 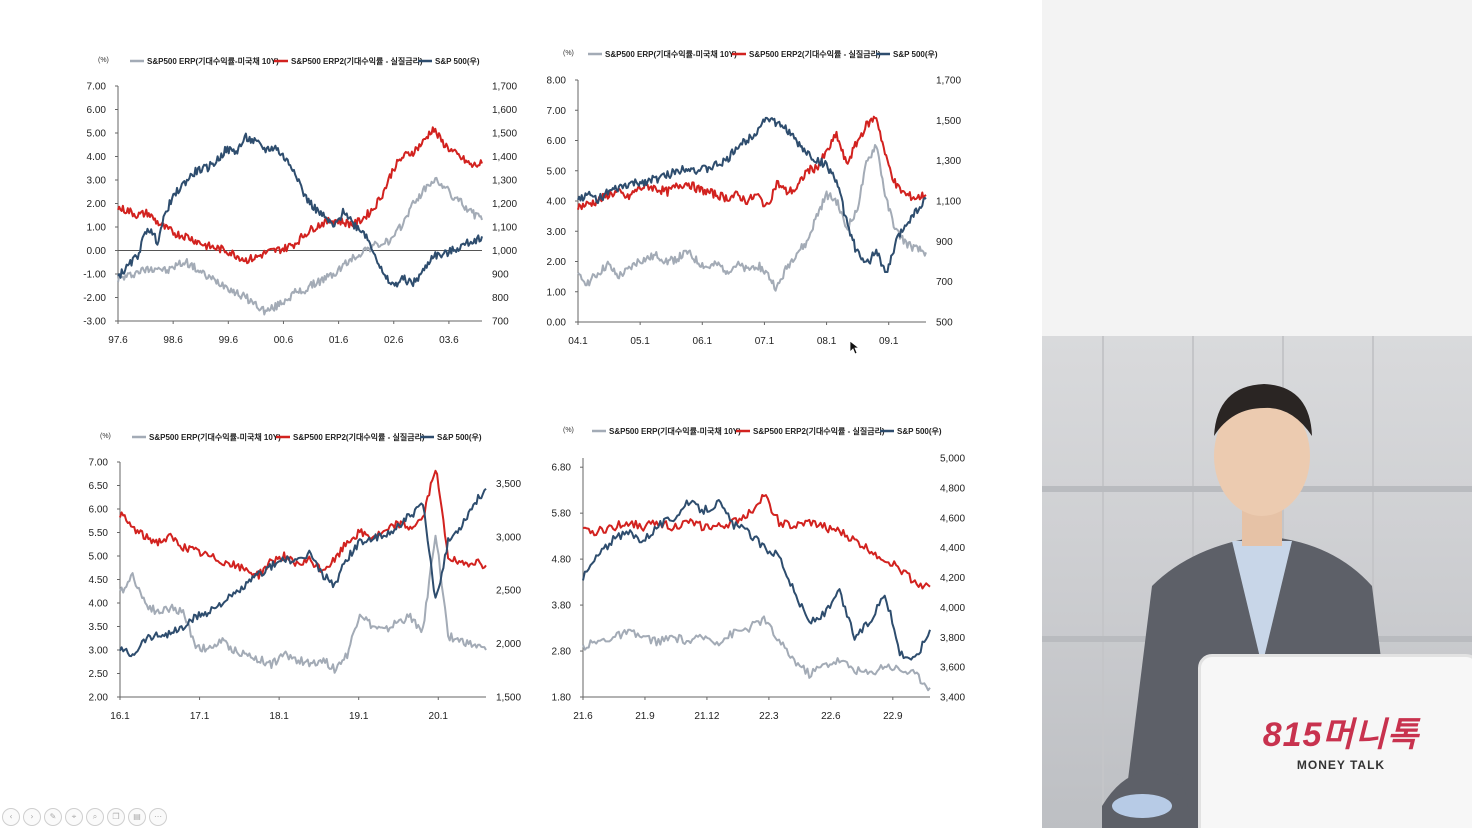 What do you see at coordinates (508, 644) in the screenshot?
I see `y-tick-label-right: 2,000` at bounding box center [508, 644].